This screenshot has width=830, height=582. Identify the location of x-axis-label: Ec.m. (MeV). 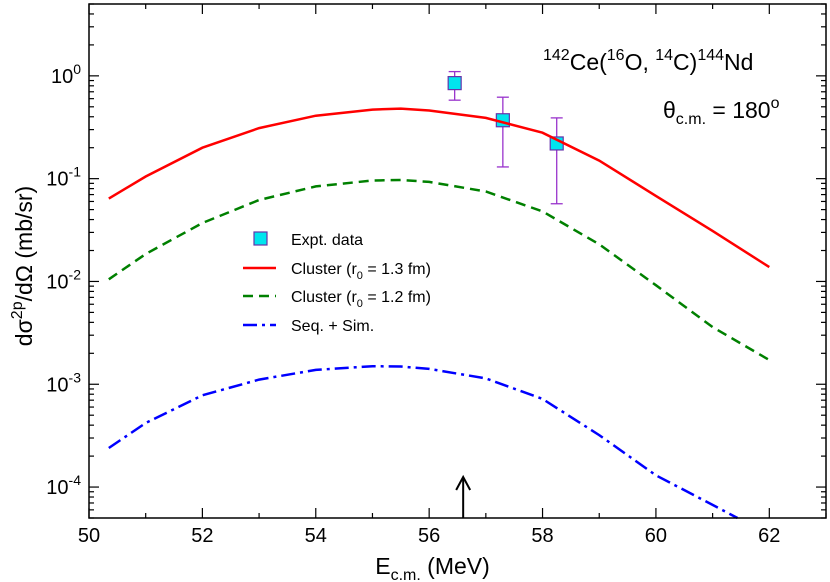
(432, 567).